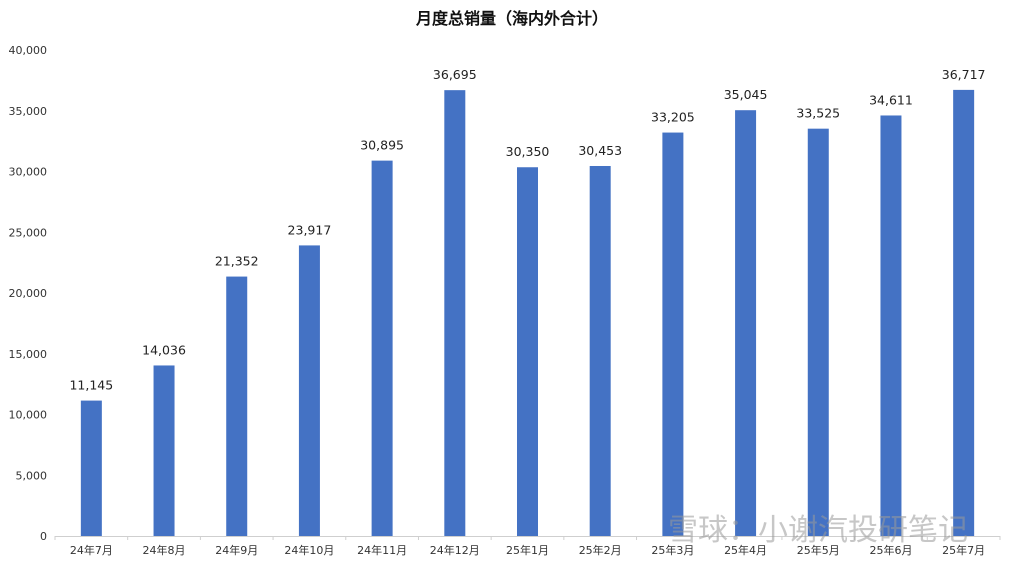 This screenshot has height=562, width=1010. What do you see at coordinates (236, 550) in the screenshot?
I see `x-tick-label: 24年9月` at bounding box center [236, 550].